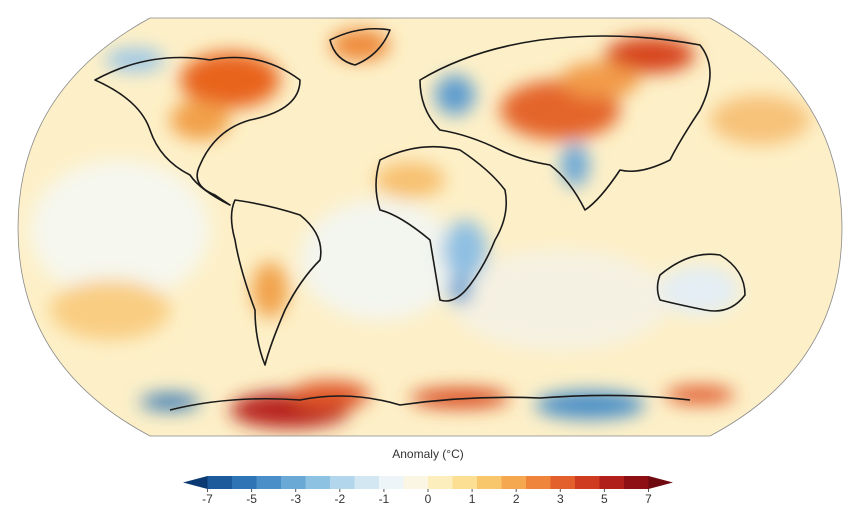 The width and height of the screenshot is (860, 509). I want to click on colorbar-tick-label: -2, so click(339, 498).